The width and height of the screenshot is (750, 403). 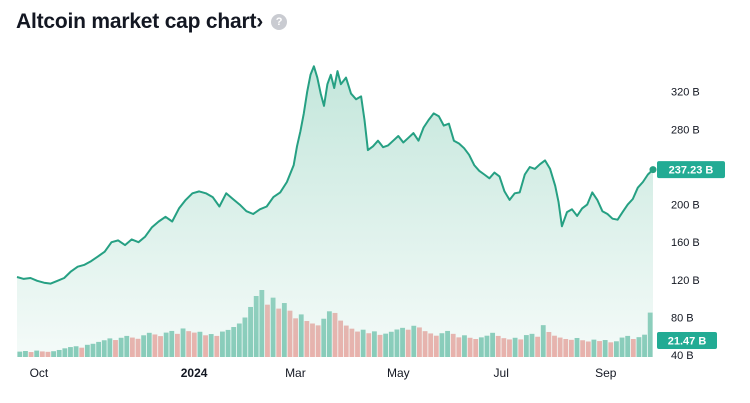 What do you see at coordinates (685, 206) in the screenshot?
I see `y-tick-label: 200 B` at bounding box center [685, 206].